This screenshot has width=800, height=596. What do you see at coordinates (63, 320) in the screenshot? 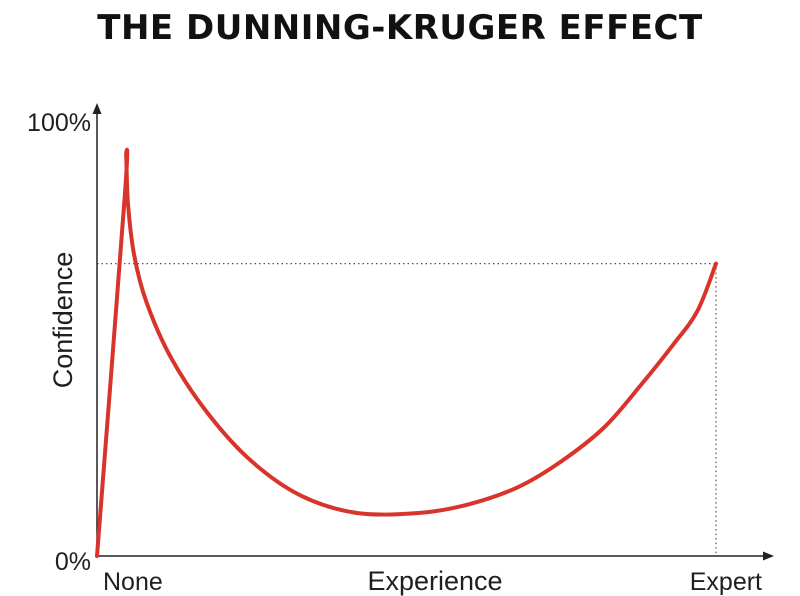
I see `y-axis-title: Confidence` at bounding box center [63, 320].